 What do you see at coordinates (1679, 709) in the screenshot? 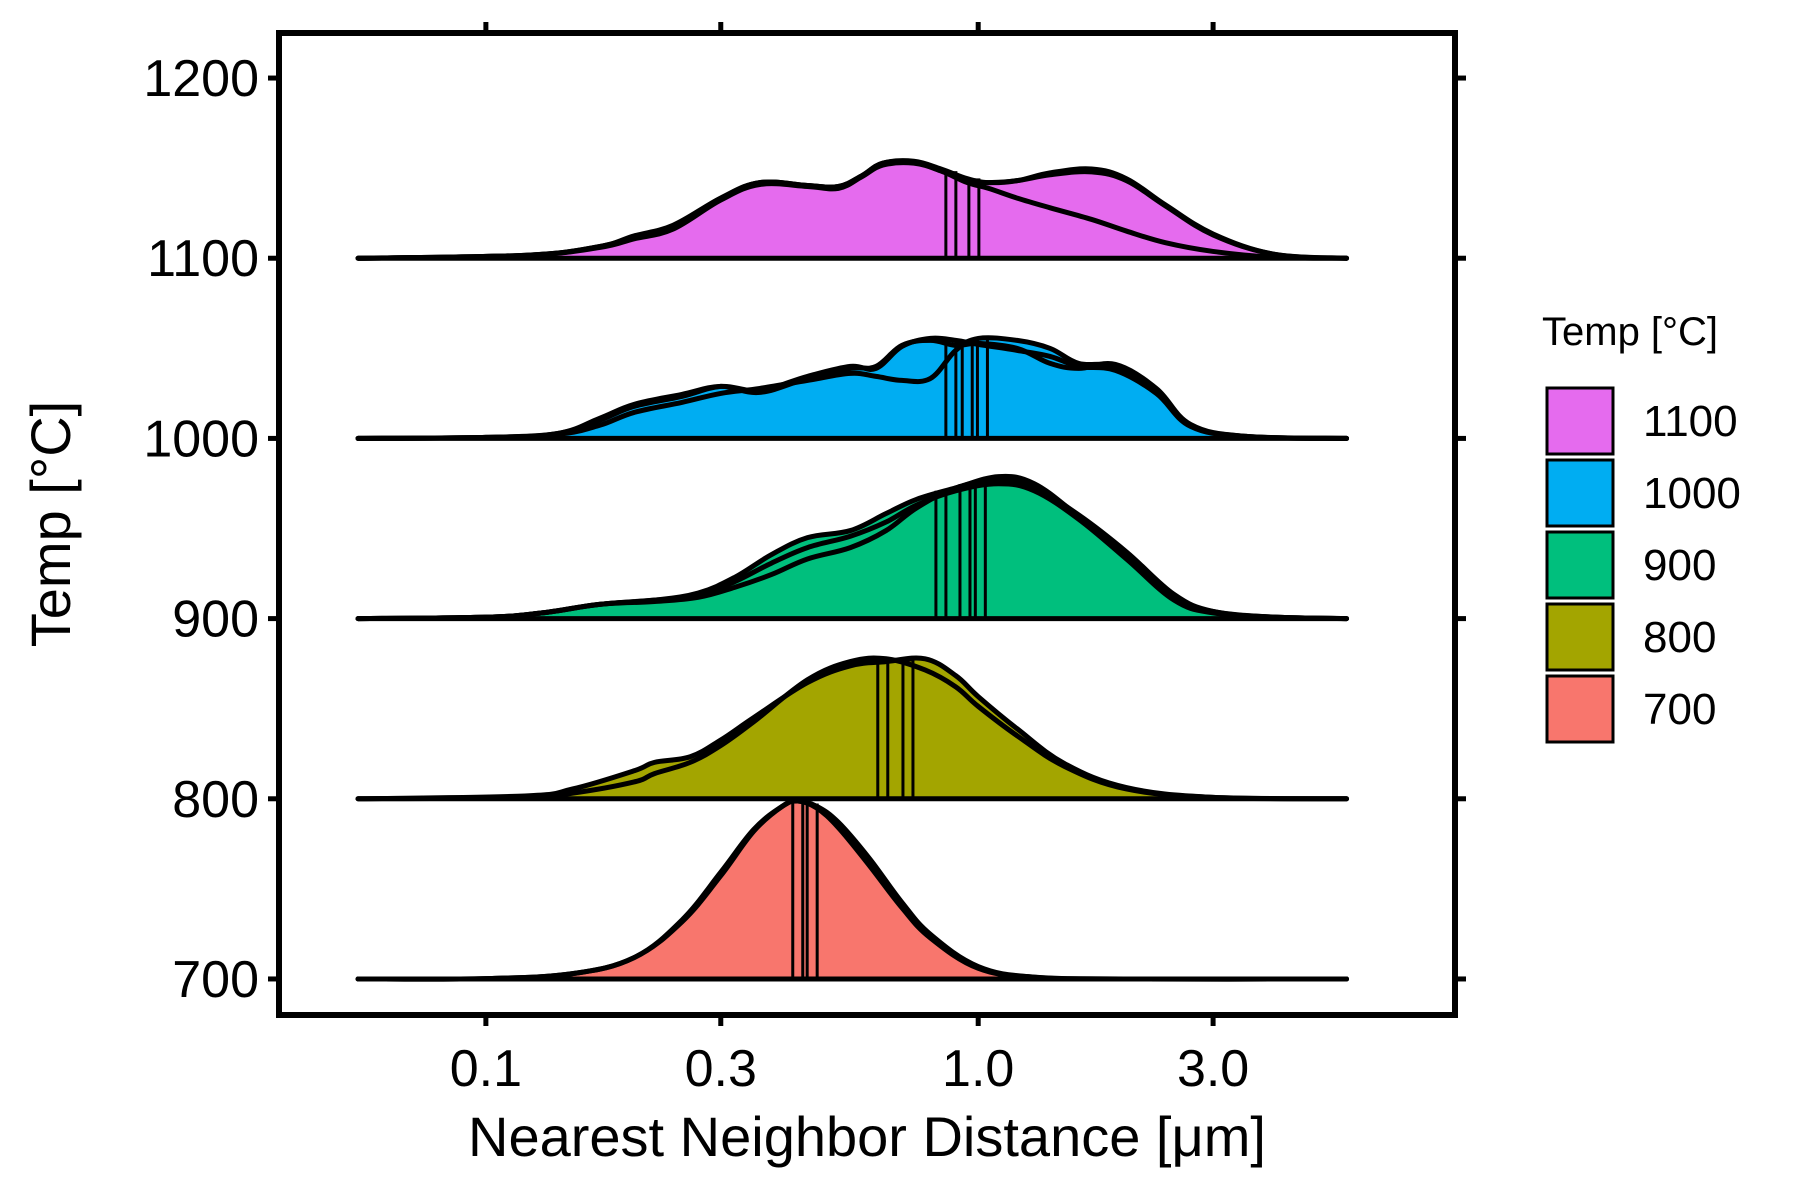
I see `legend-label-700: 700` at bounding box center [1679, 709].